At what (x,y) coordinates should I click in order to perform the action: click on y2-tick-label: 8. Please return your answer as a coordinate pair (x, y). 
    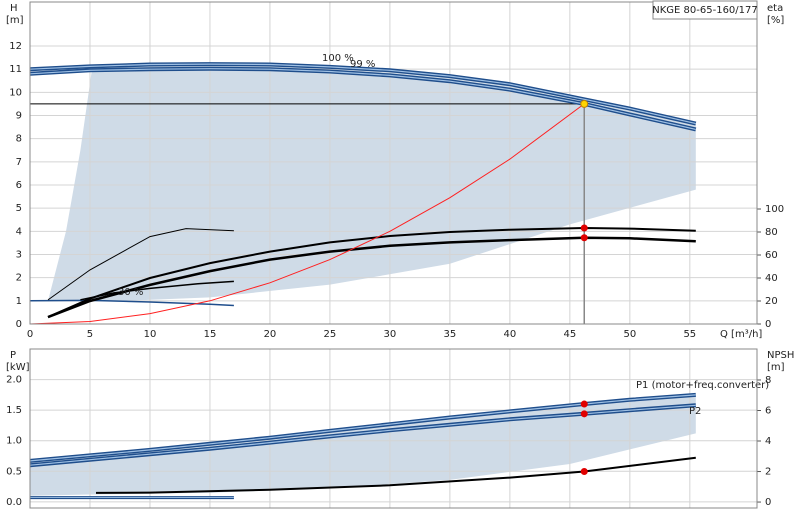
    Looking at the image, I should click on (768, 380).